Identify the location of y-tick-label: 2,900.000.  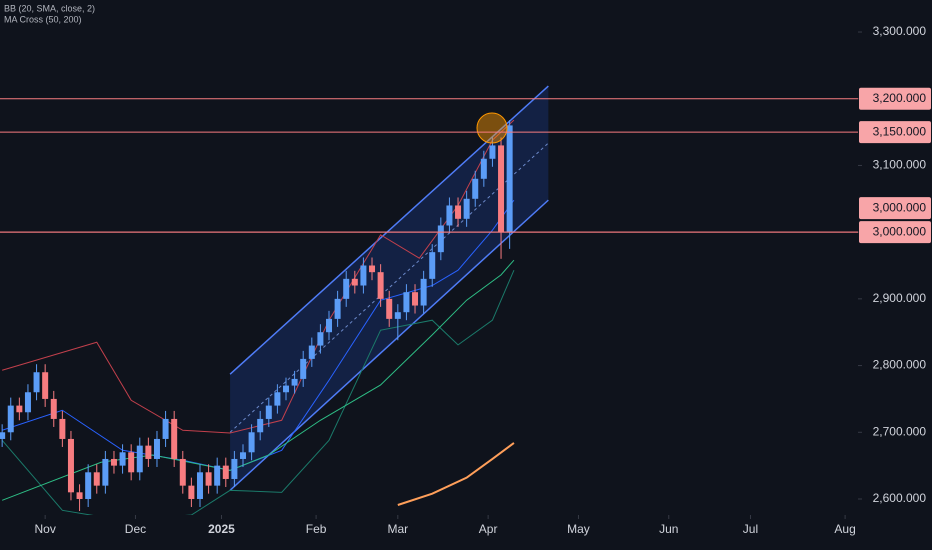
(900, 298).